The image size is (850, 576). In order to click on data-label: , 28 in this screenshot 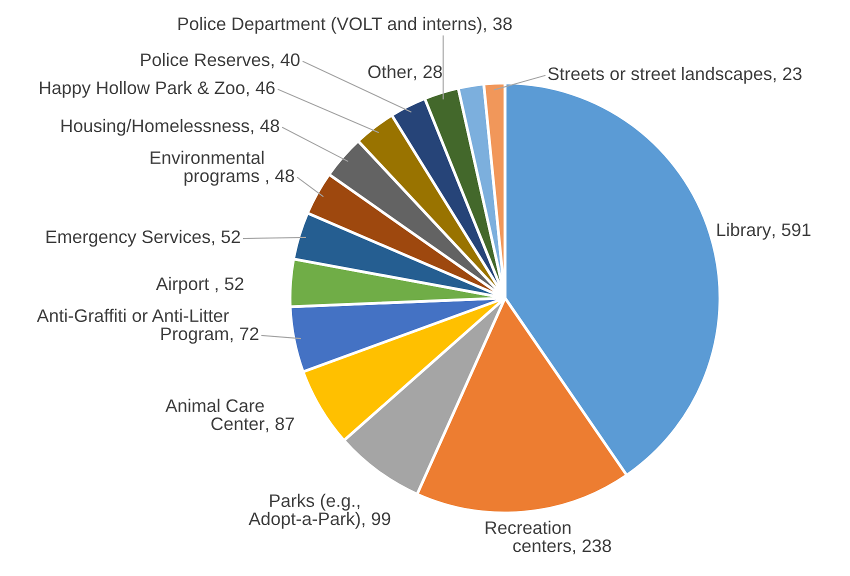, I will do `click(428, 72)`.